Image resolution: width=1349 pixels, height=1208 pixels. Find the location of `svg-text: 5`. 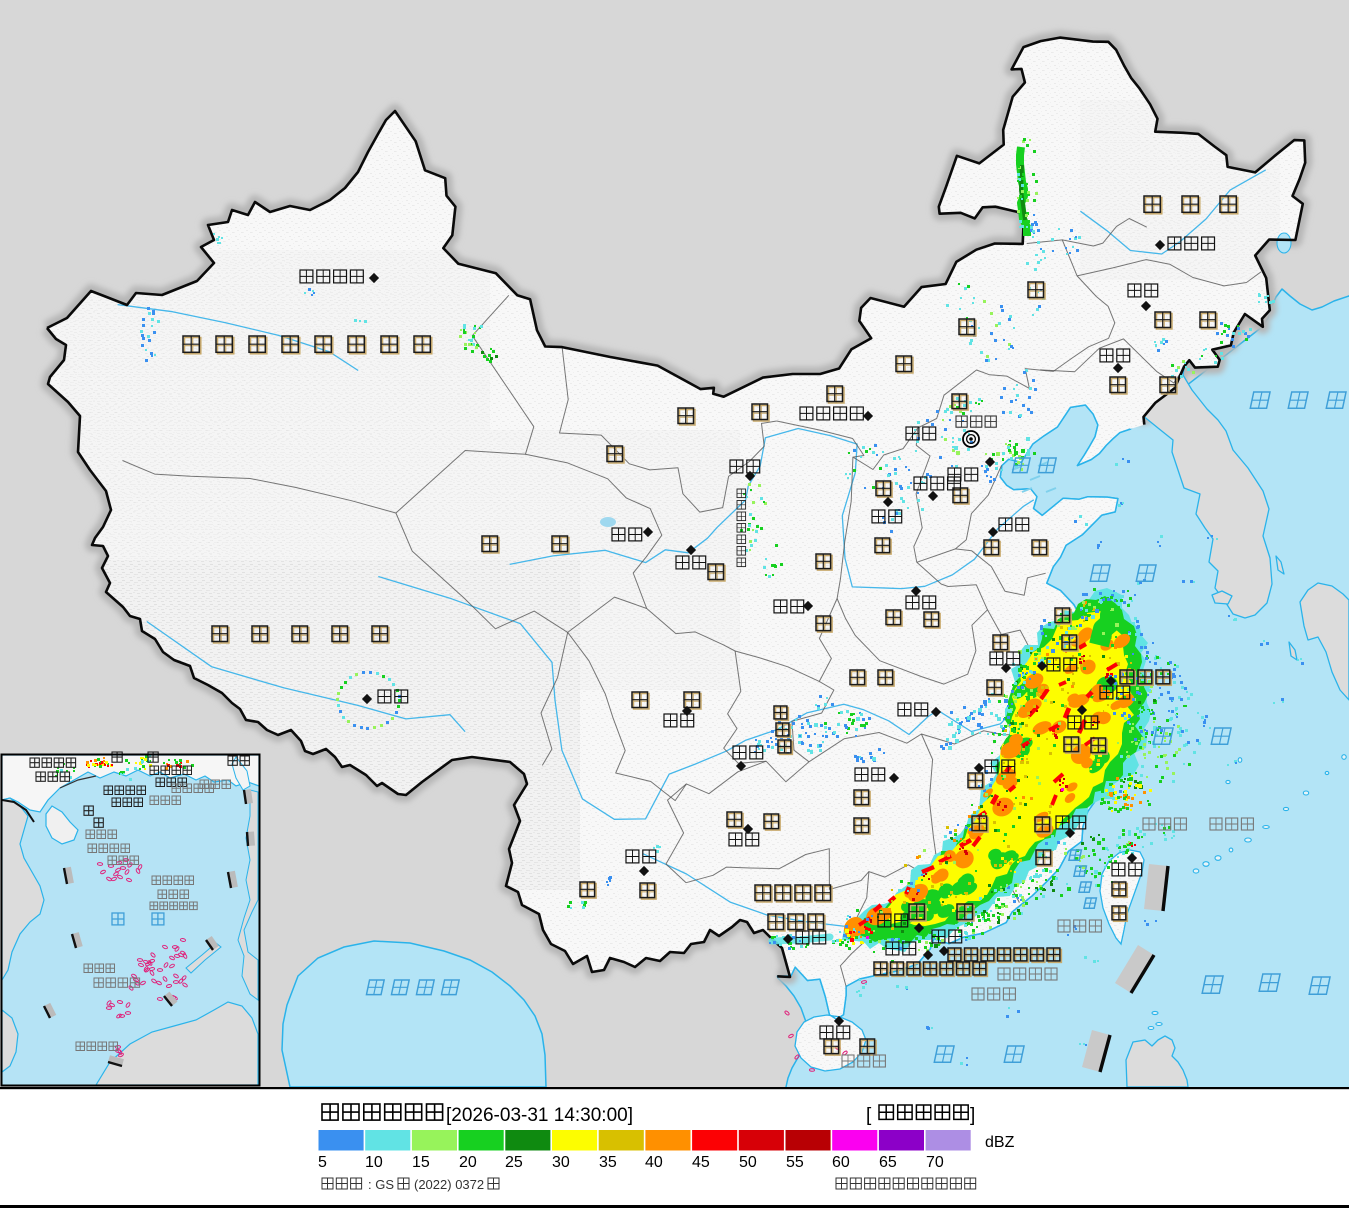

svg-text: 5 is located at coordinates (322, 1162).